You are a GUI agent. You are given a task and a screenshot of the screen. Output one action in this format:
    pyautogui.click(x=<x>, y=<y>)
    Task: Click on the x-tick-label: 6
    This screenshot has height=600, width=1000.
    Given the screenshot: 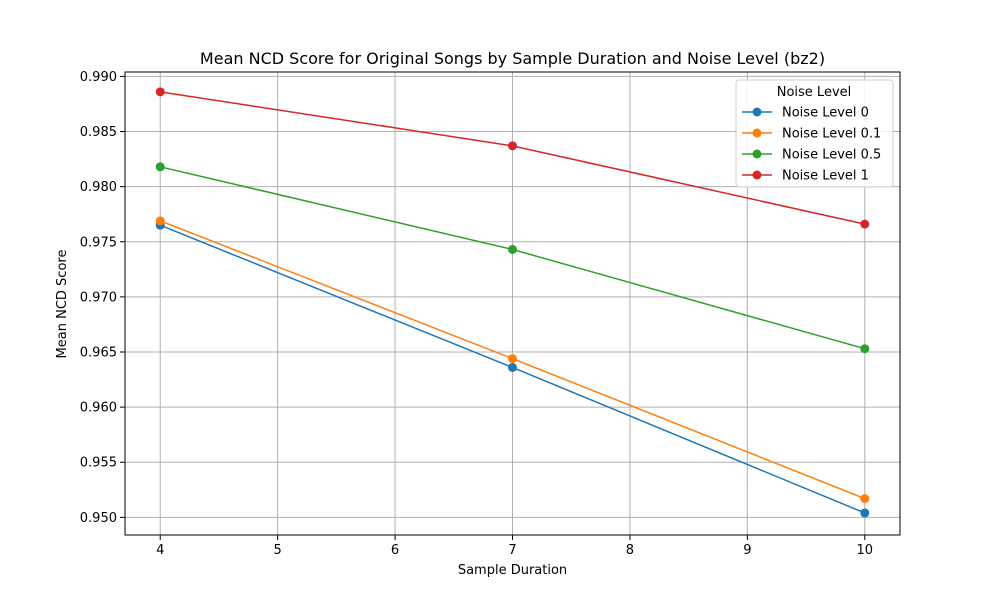 What is the action you would take?
    pyautogui.click(x=395, y=550)
    